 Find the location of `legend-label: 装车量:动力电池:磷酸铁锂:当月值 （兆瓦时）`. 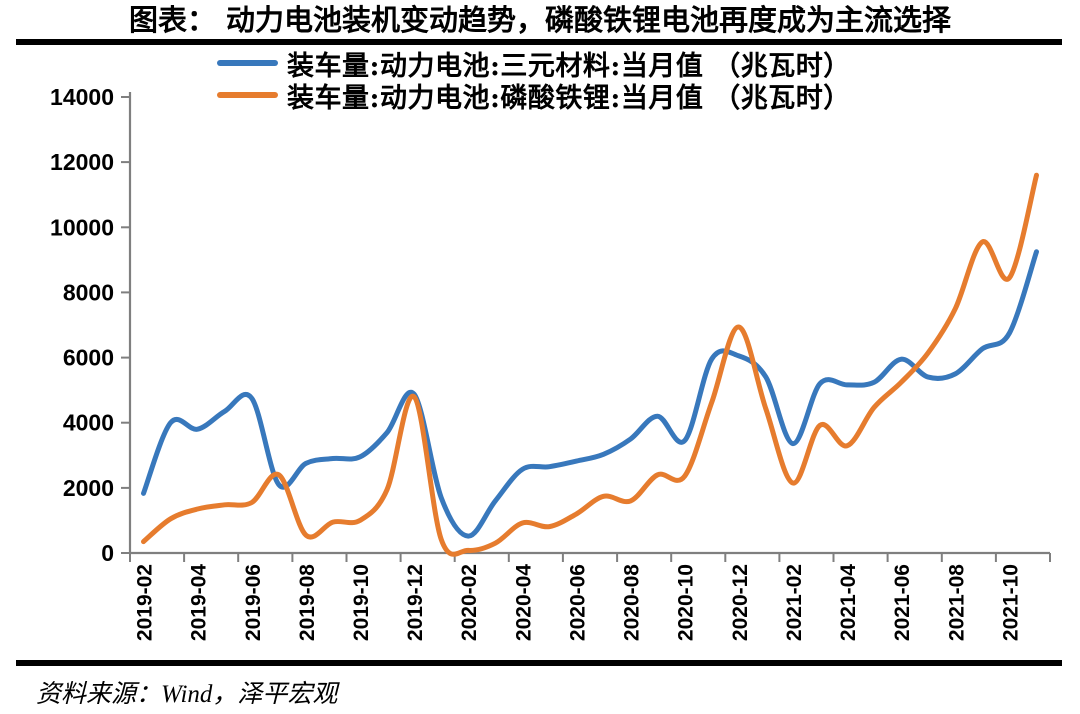

legend-label: 装车量:动力电池:磷酸铁锂:当月值 （兆瓦时） is located at coordinates (569, 98).